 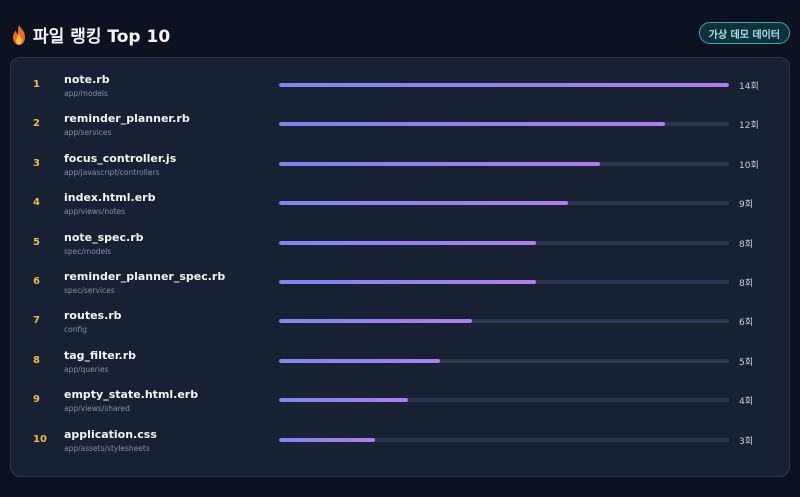 What do you see at coordinates (36, 400) in the screenshot?
I see `rank-number: 9` at bounding box center [36, 400].